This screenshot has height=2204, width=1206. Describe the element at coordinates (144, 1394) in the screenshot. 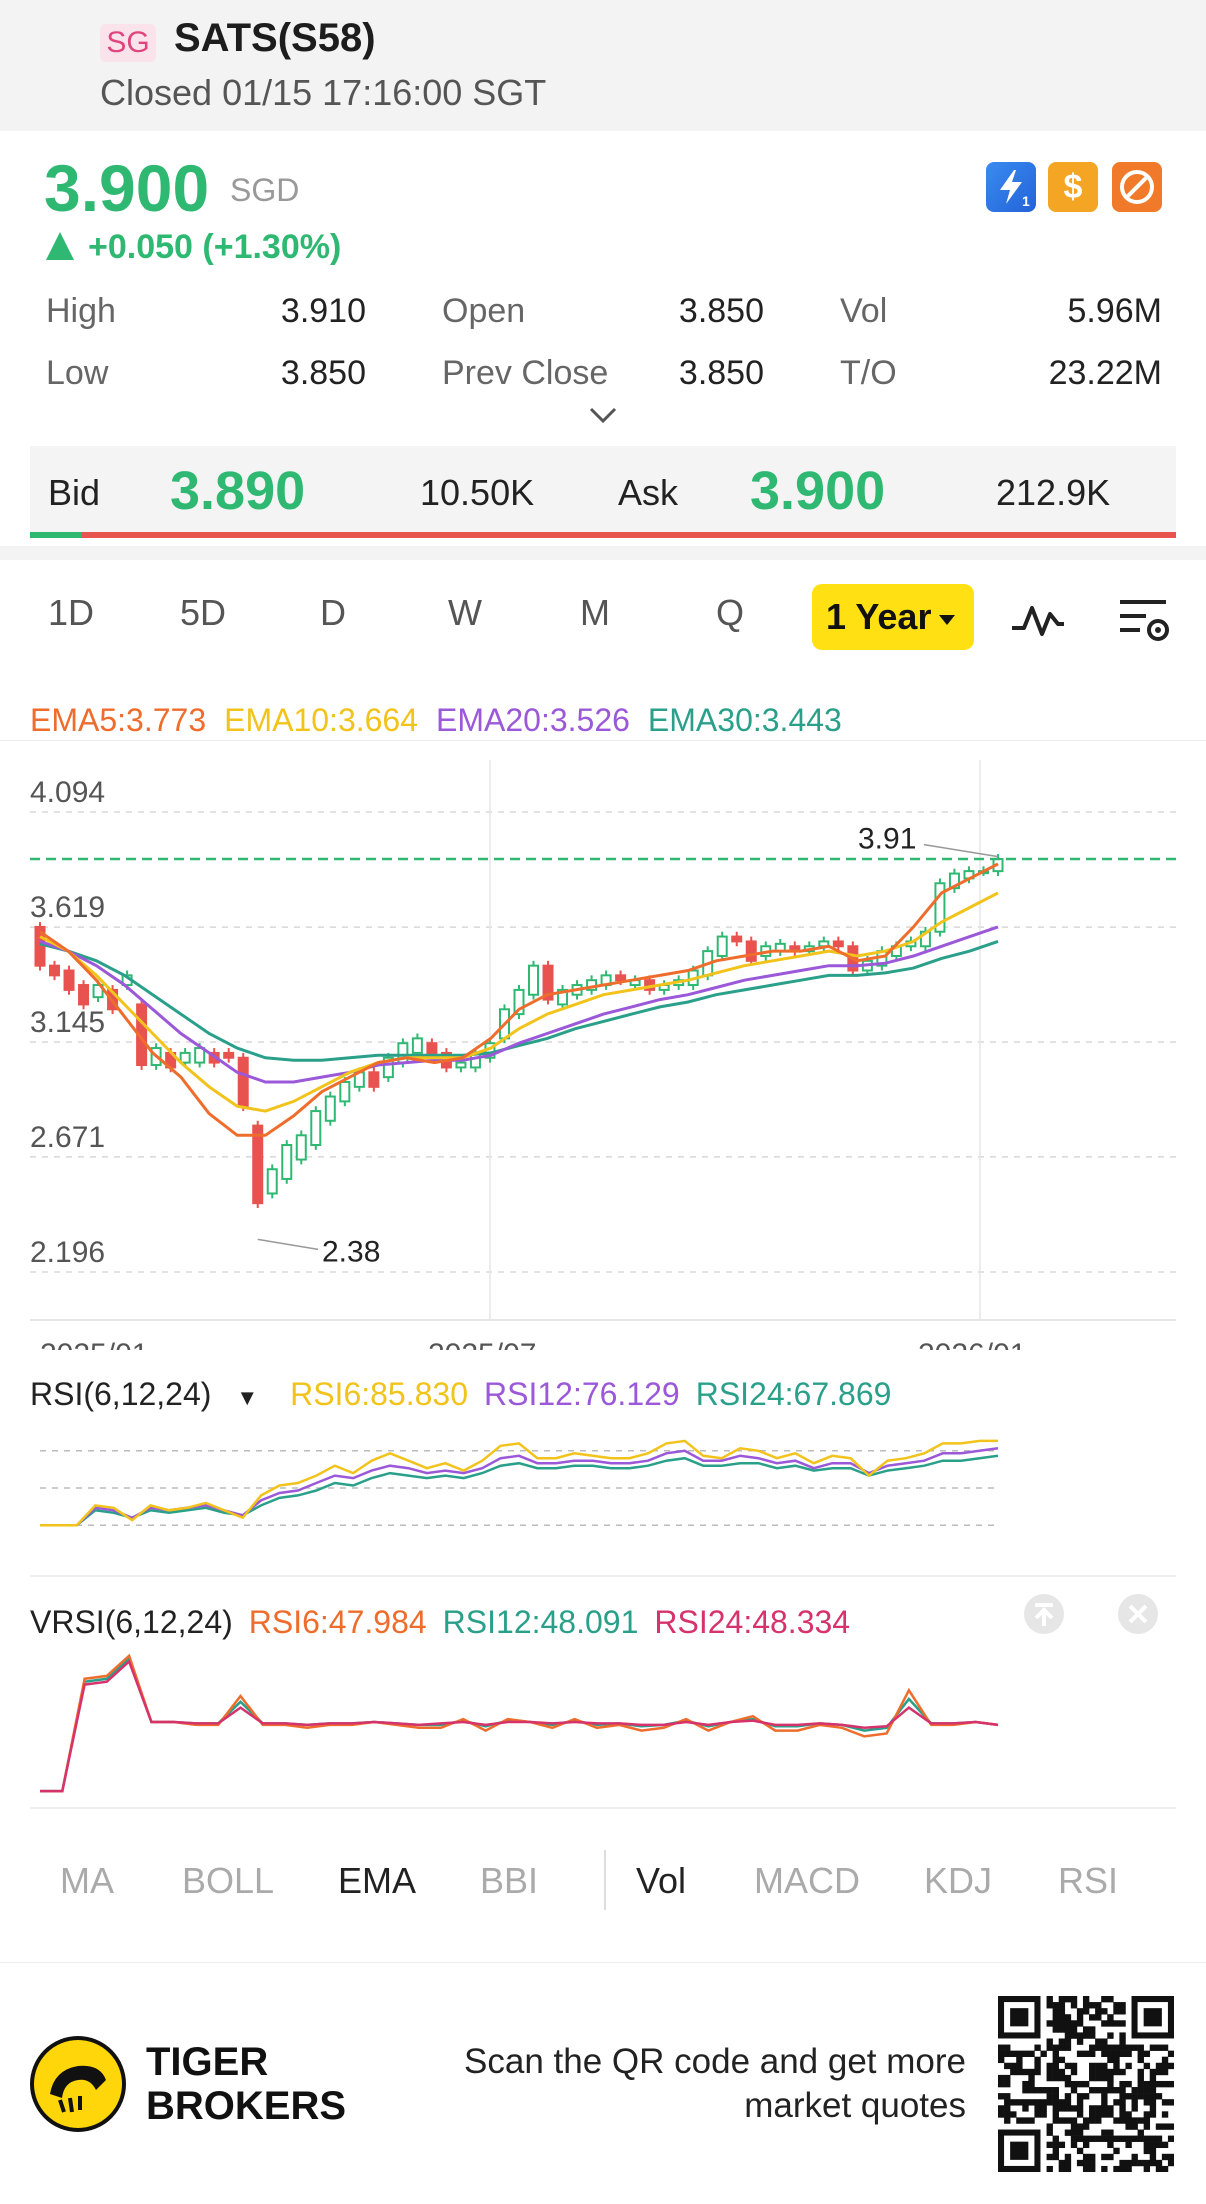

I see `rsi-title: RSI(6,12,24) ▼` at that location.